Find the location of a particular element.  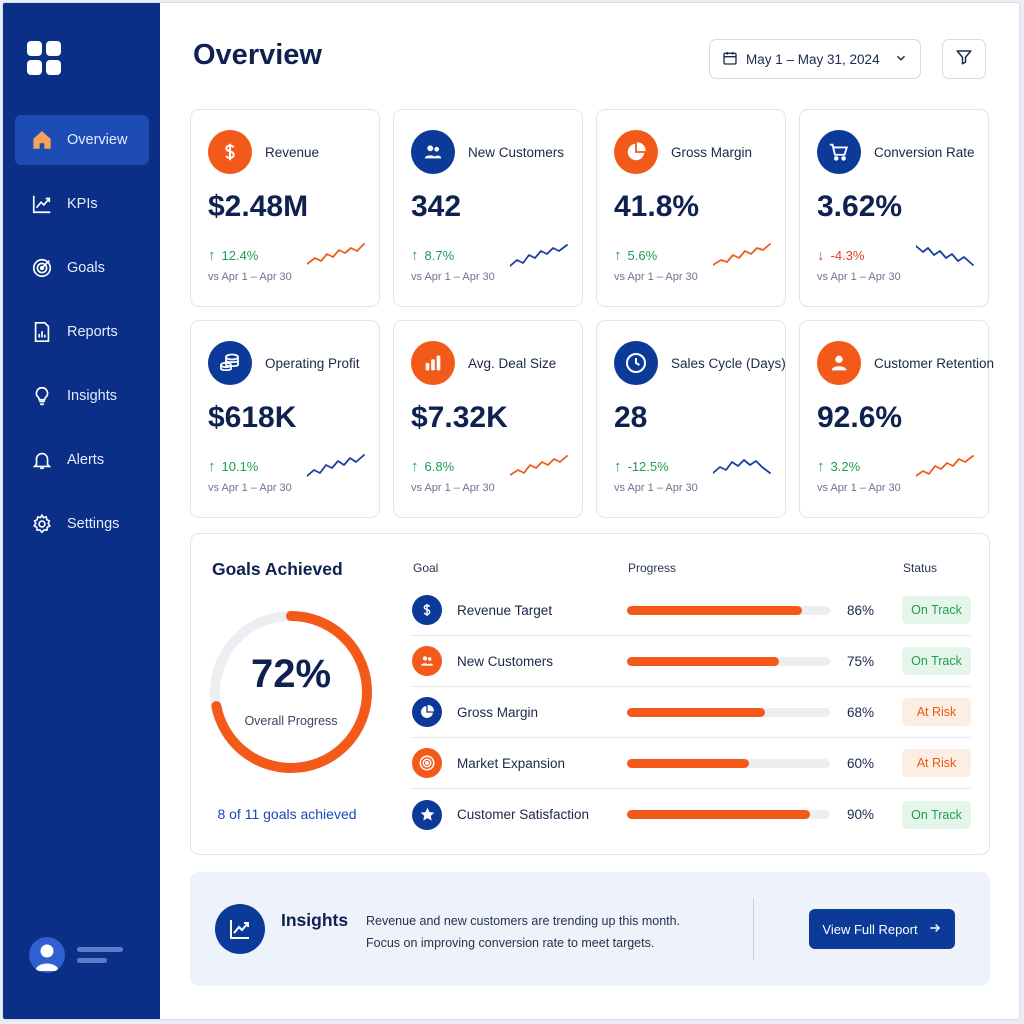

sidebar-item-insights: Insights is located at coordinates (82, 396).